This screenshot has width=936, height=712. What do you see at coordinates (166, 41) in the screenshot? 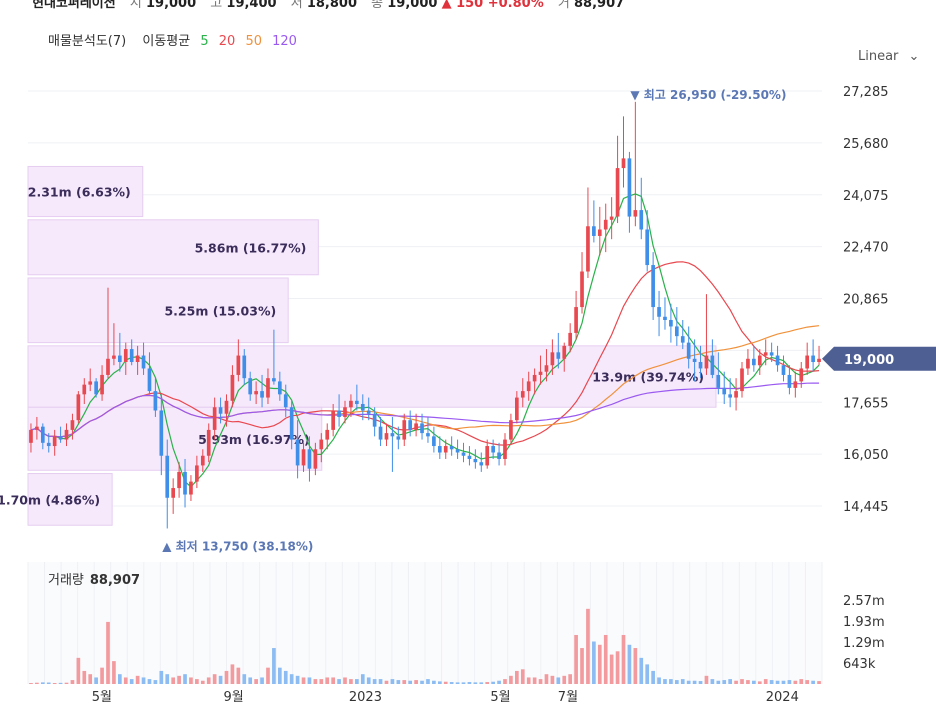
I see `moving-average-label: 이동평균` at bounding box center [166, 41].